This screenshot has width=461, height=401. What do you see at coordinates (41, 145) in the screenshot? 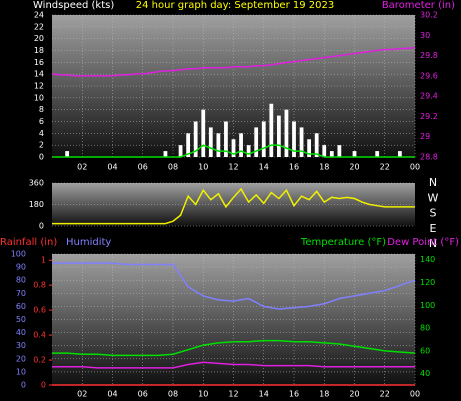
I see `y-tick-label: 2` at bounding box center [41, 145].